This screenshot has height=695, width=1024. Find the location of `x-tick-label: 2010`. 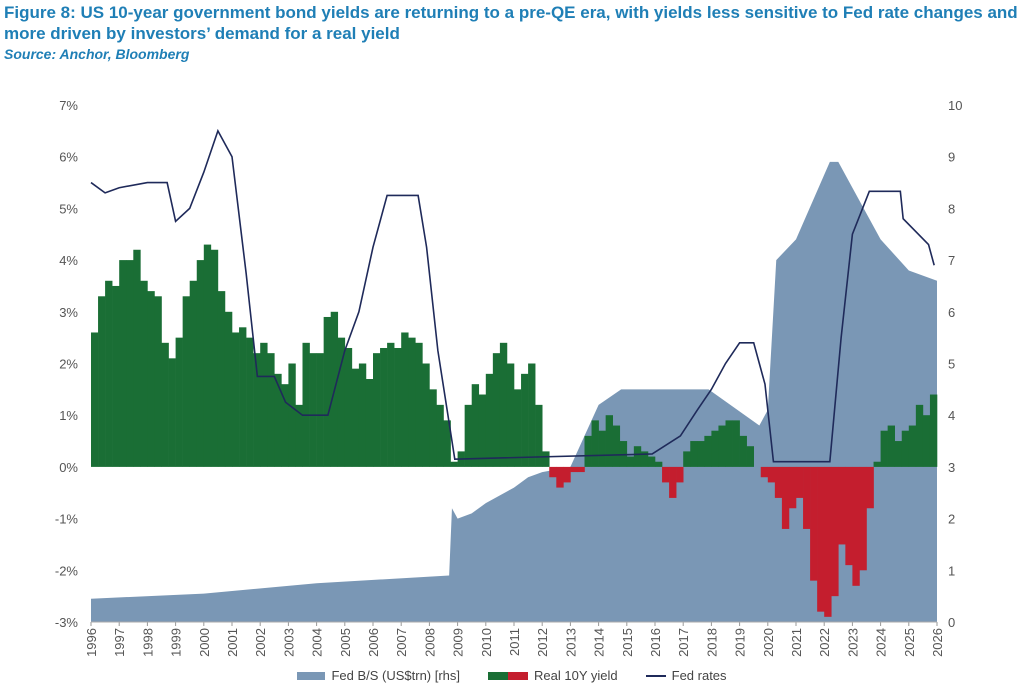

x-tick-label: 2010 is located at coordinates (486, 642).